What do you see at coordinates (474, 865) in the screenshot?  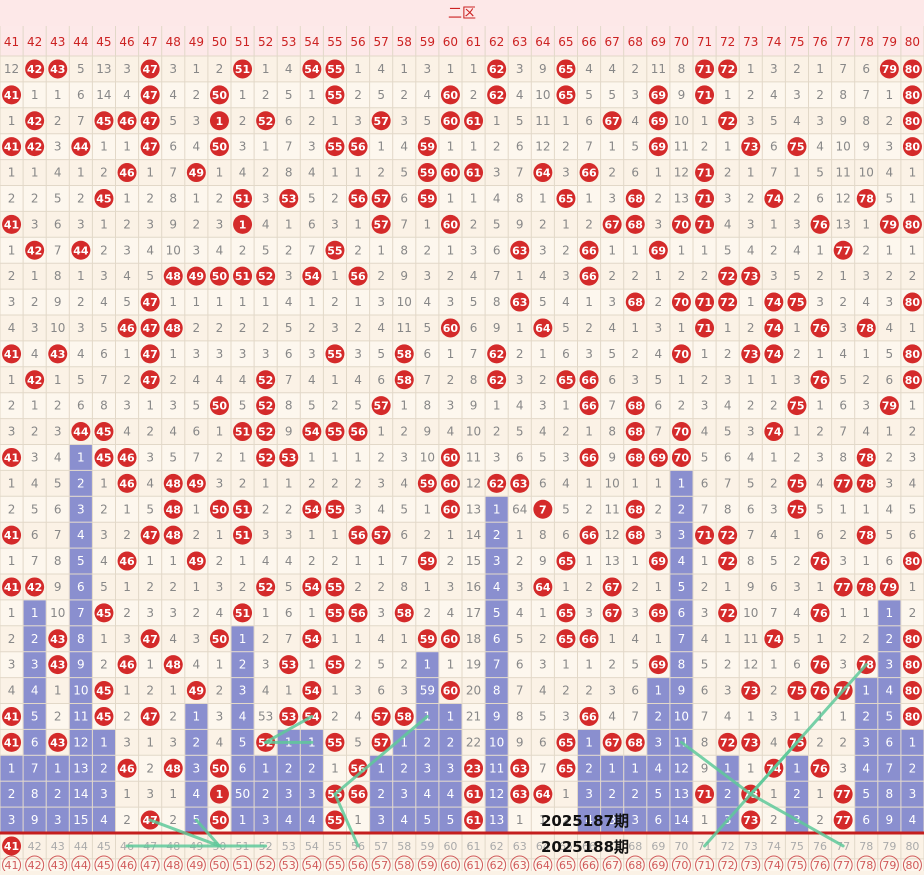 I see `select-number: 61` at bounding box center [474, 865].